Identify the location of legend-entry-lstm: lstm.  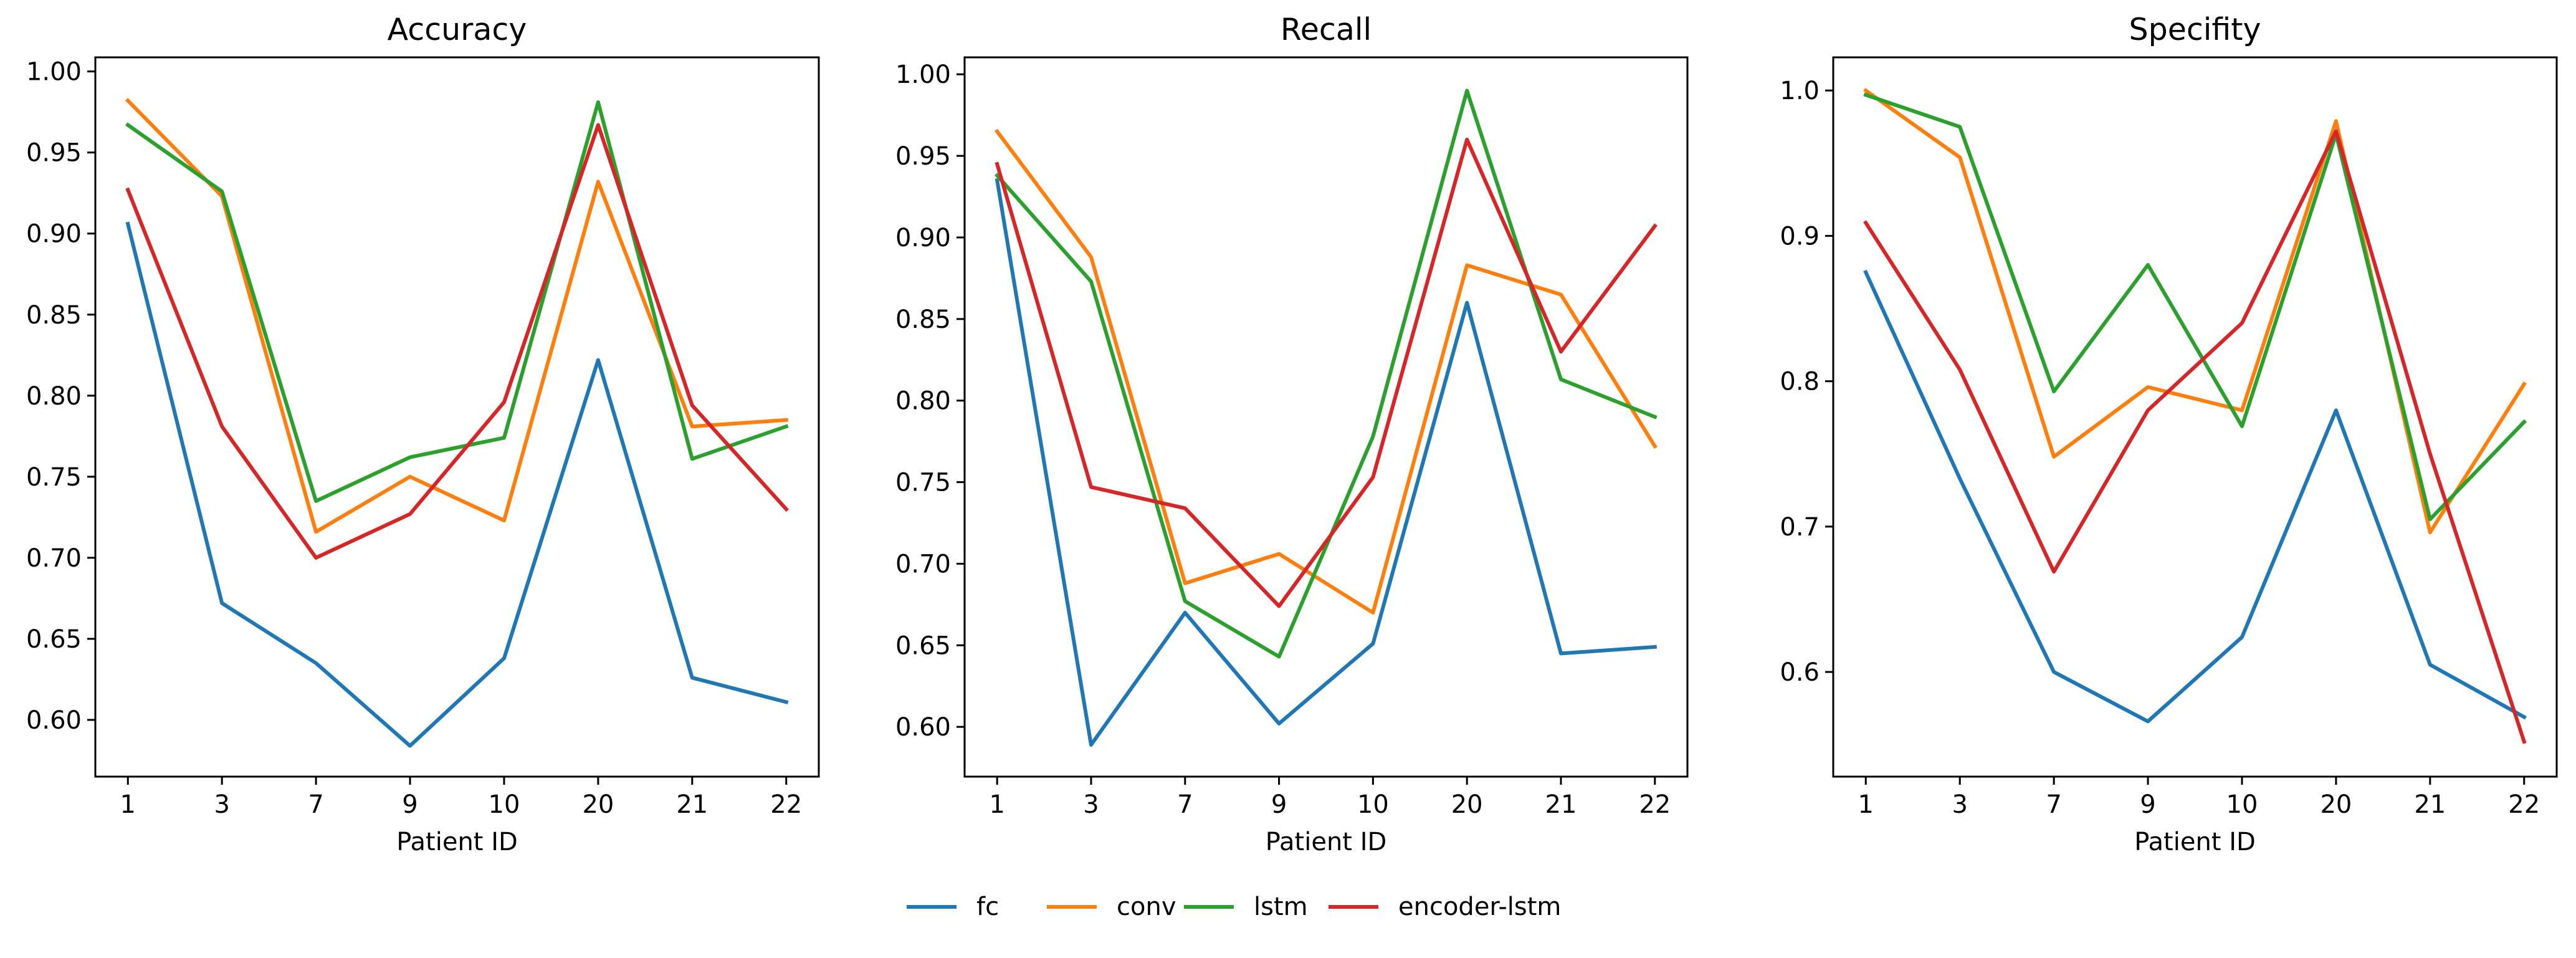
(1246, 907).